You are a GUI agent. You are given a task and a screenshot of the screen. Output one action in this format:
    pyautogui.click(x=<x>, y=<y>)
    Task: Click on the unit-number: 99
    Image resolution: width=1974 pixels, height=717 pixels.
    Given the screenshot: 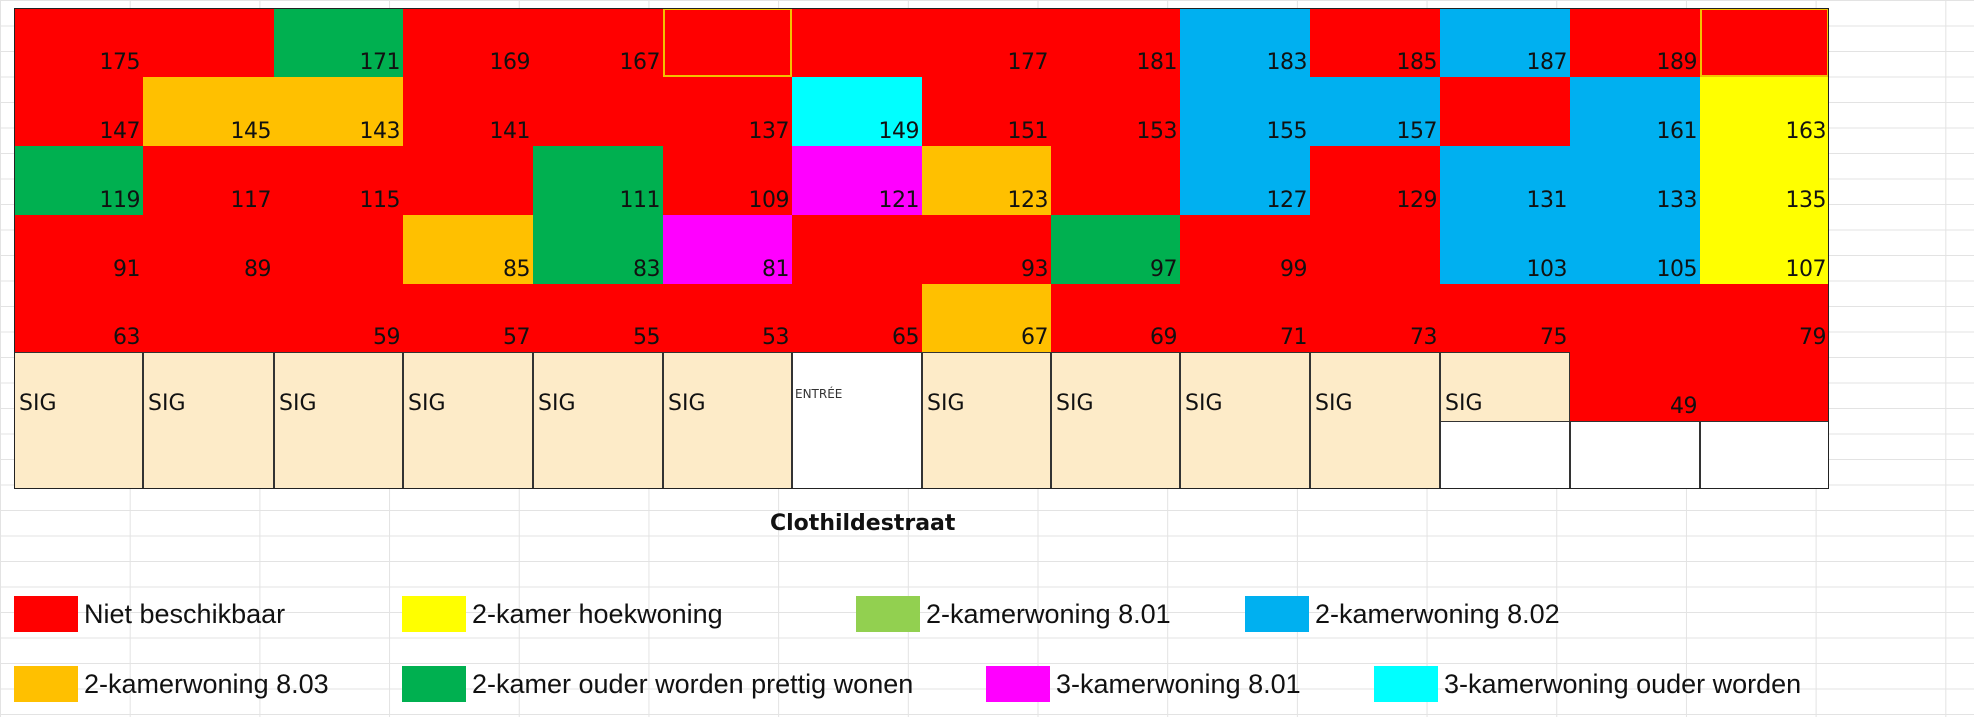 What is the action you would take?
    pyautogui.click(x=1294, y=269)
    